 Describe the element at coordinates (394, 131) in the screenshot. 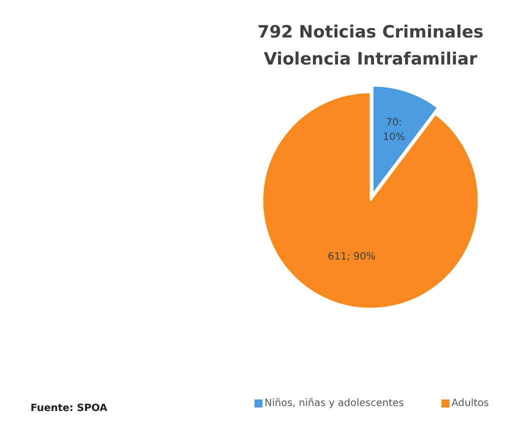

I see `data-label: 70: 10%` at that location.